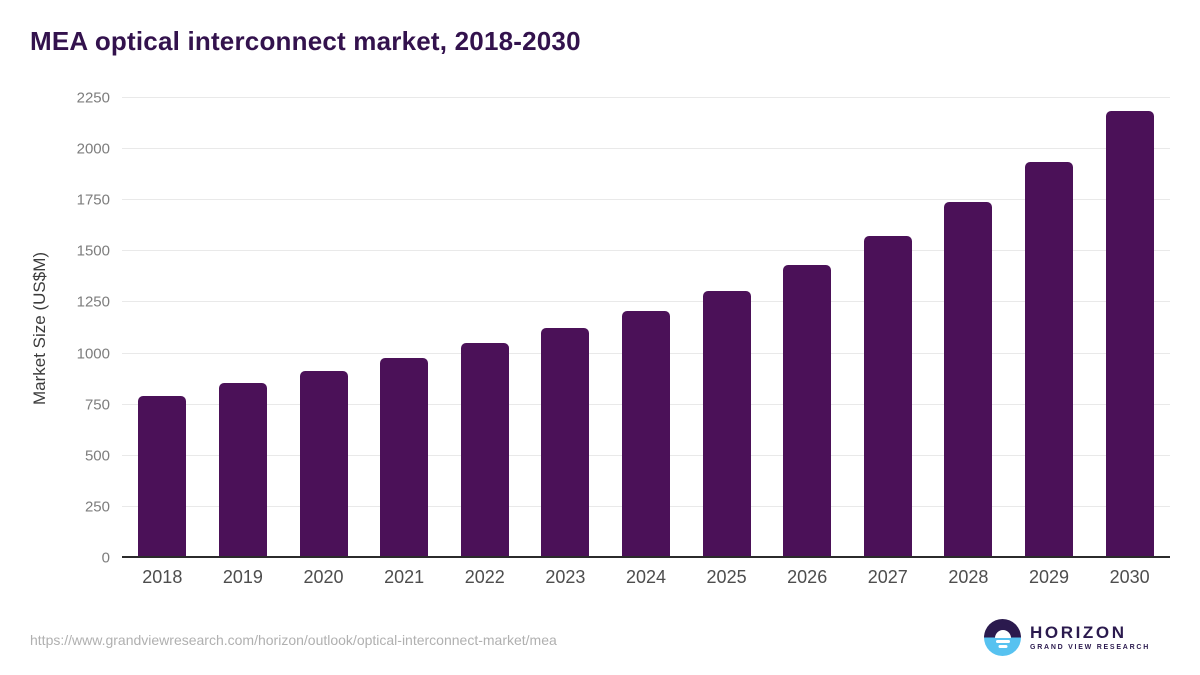  Describe the element at coordinates (1129, 334) in the screenshot. I see `bar-2030` at that location.